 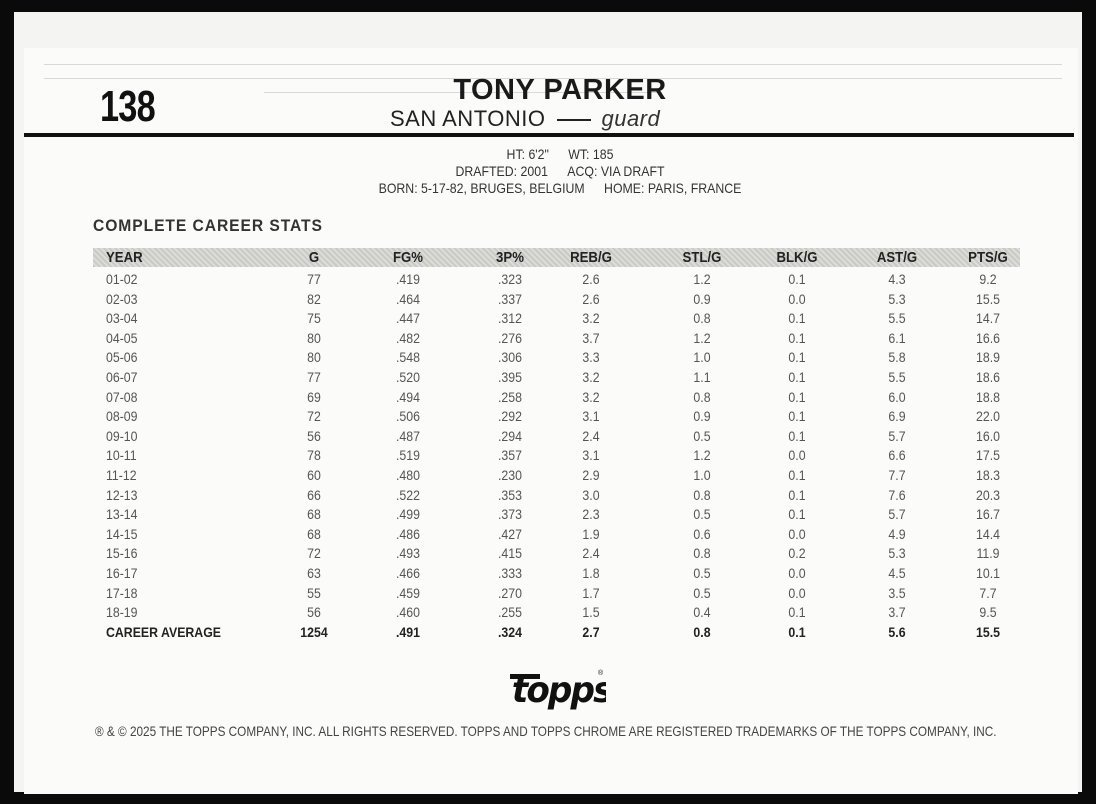 What do you see at coordinates (510, 573) in the screenshot?
I see `stat-cell: .333` at bounding box center [510, 573].